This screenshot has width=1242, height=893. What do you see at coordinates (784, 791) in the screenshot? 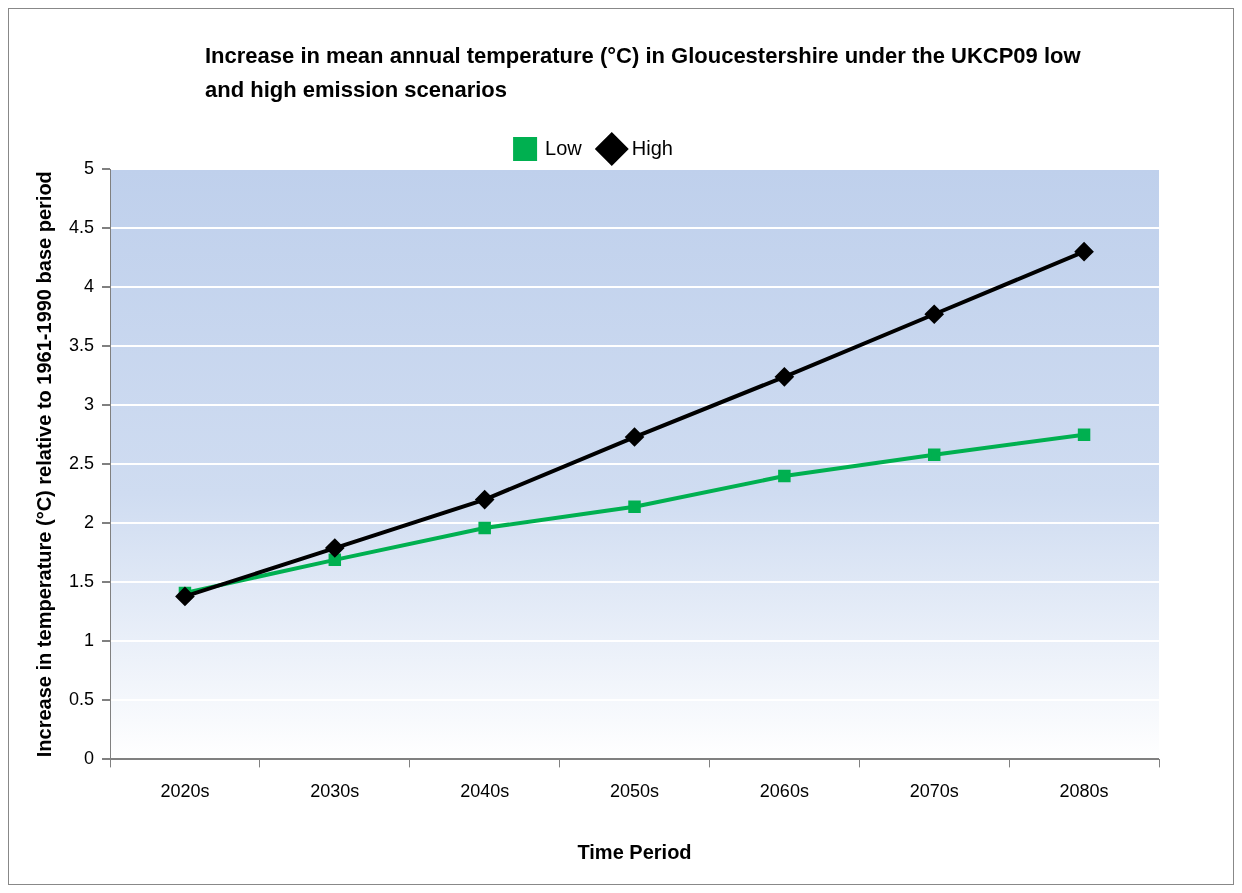
I see `x-tick-label: 2060s` at bounding box center [784, 791].